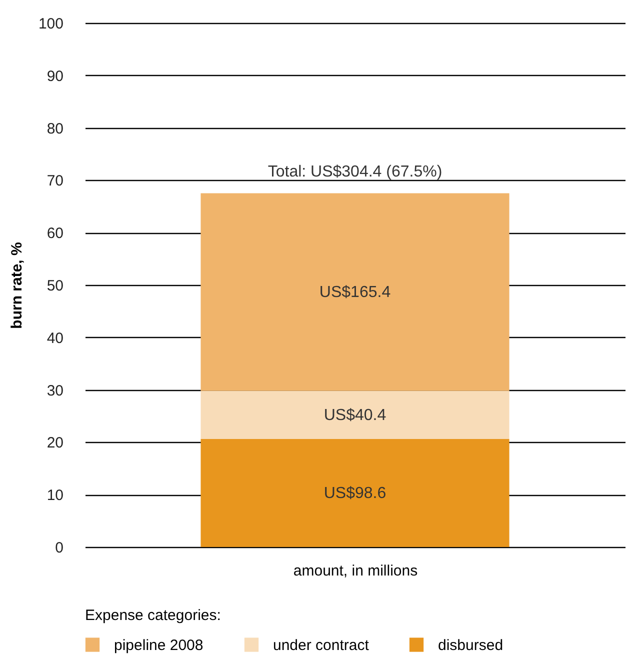  Describe the element at coordinates (355, 571) in the screenshot. I see `x-axis-title: amount, in millions` at that location.